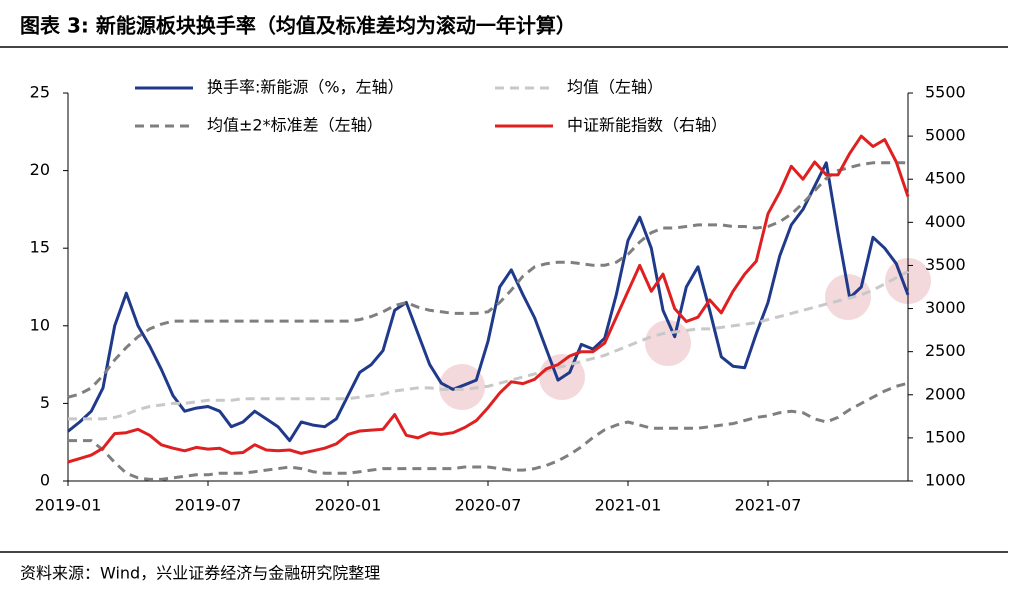  Describe the element at coordinates (945, 178) in the screenshot. I see `y2-tick-label: 4500` at that location.